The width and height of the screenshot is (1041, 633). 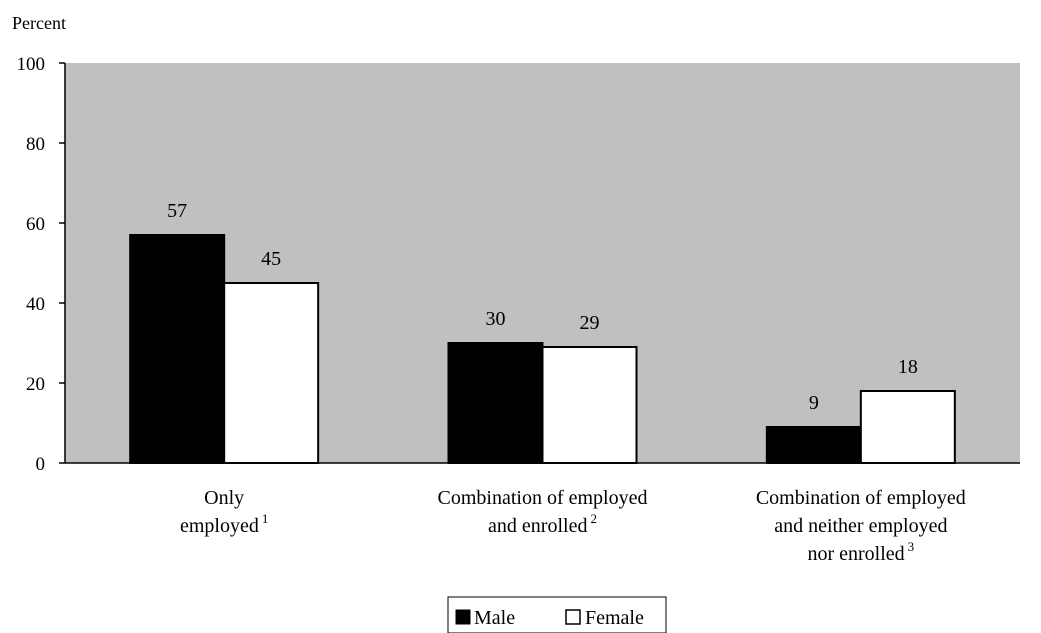 What do you see at coordinates (494, 618) in the screenshot?
I see `legend-label-male: Male` at bounding box center [494, 618].